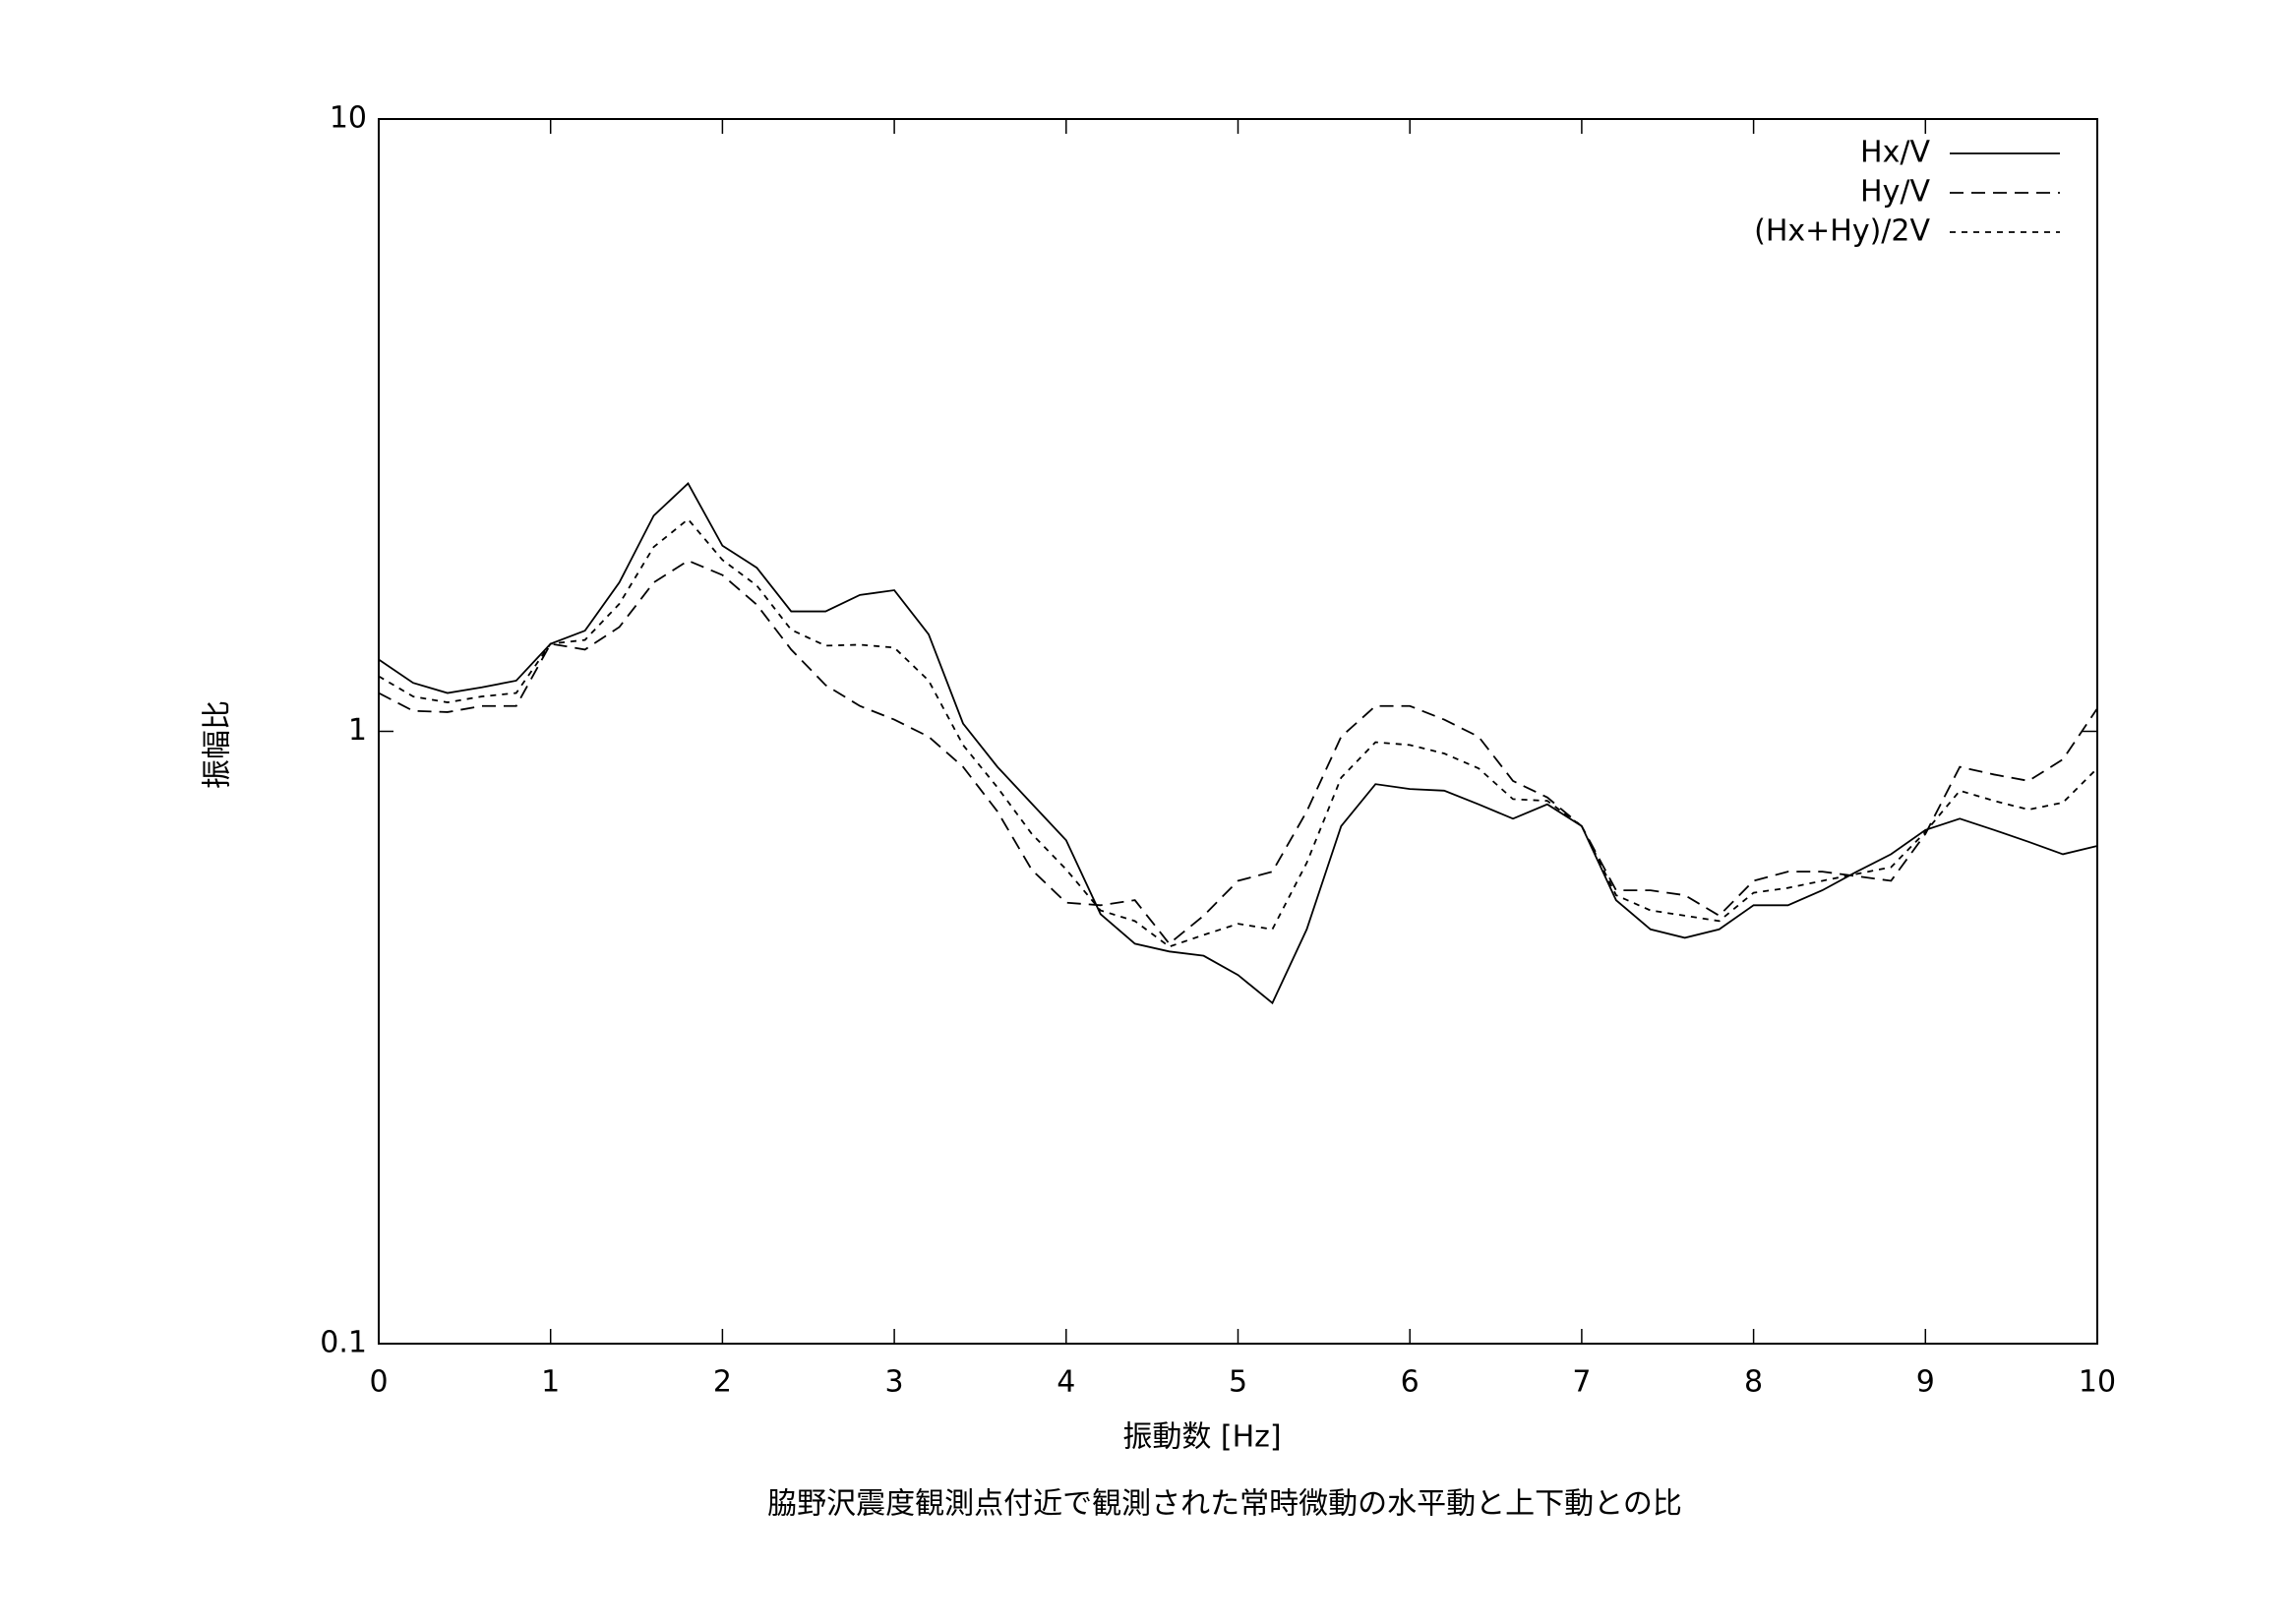  What do you see at coordinates (1224, 1504) in the screenshot?
I see `caption: 脇野沢震度観測点付近で観測された常時微動の水平動と上下動との比` at bounding box center [1224, 1504].